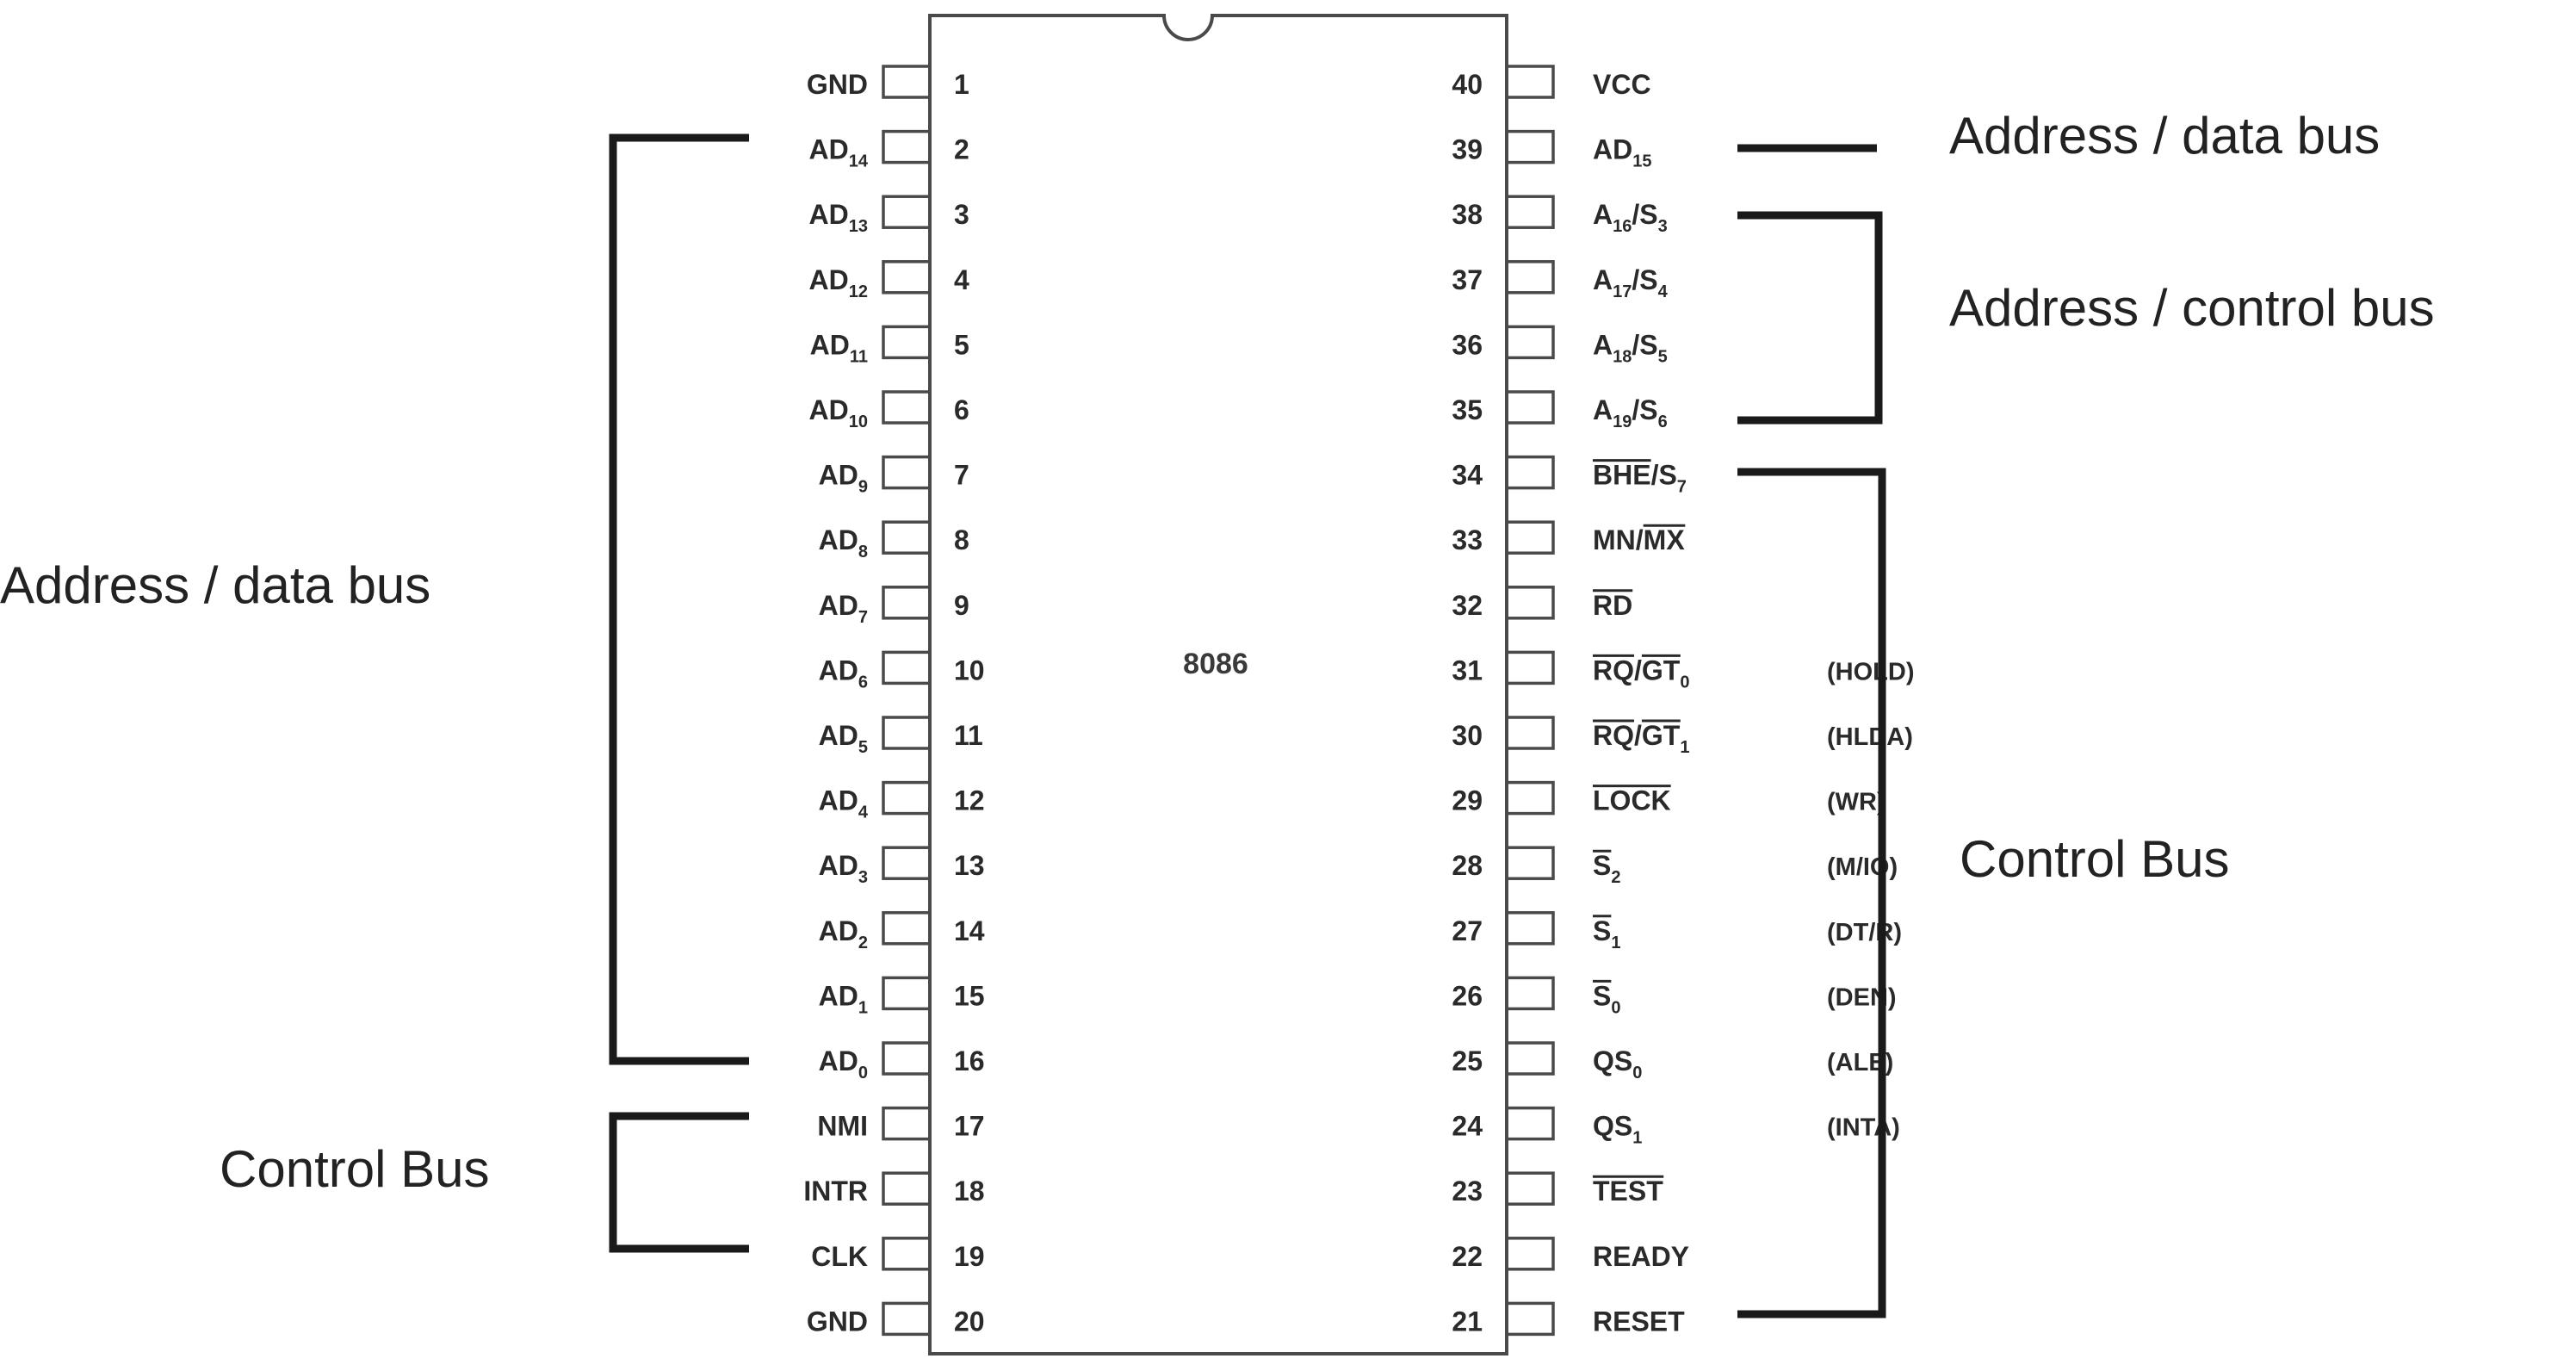 The width and height of the screenshot is (2576, 1371). I want to click on pin-31: 31 RQ/GT0 (HOLD), so click(1683, 671).